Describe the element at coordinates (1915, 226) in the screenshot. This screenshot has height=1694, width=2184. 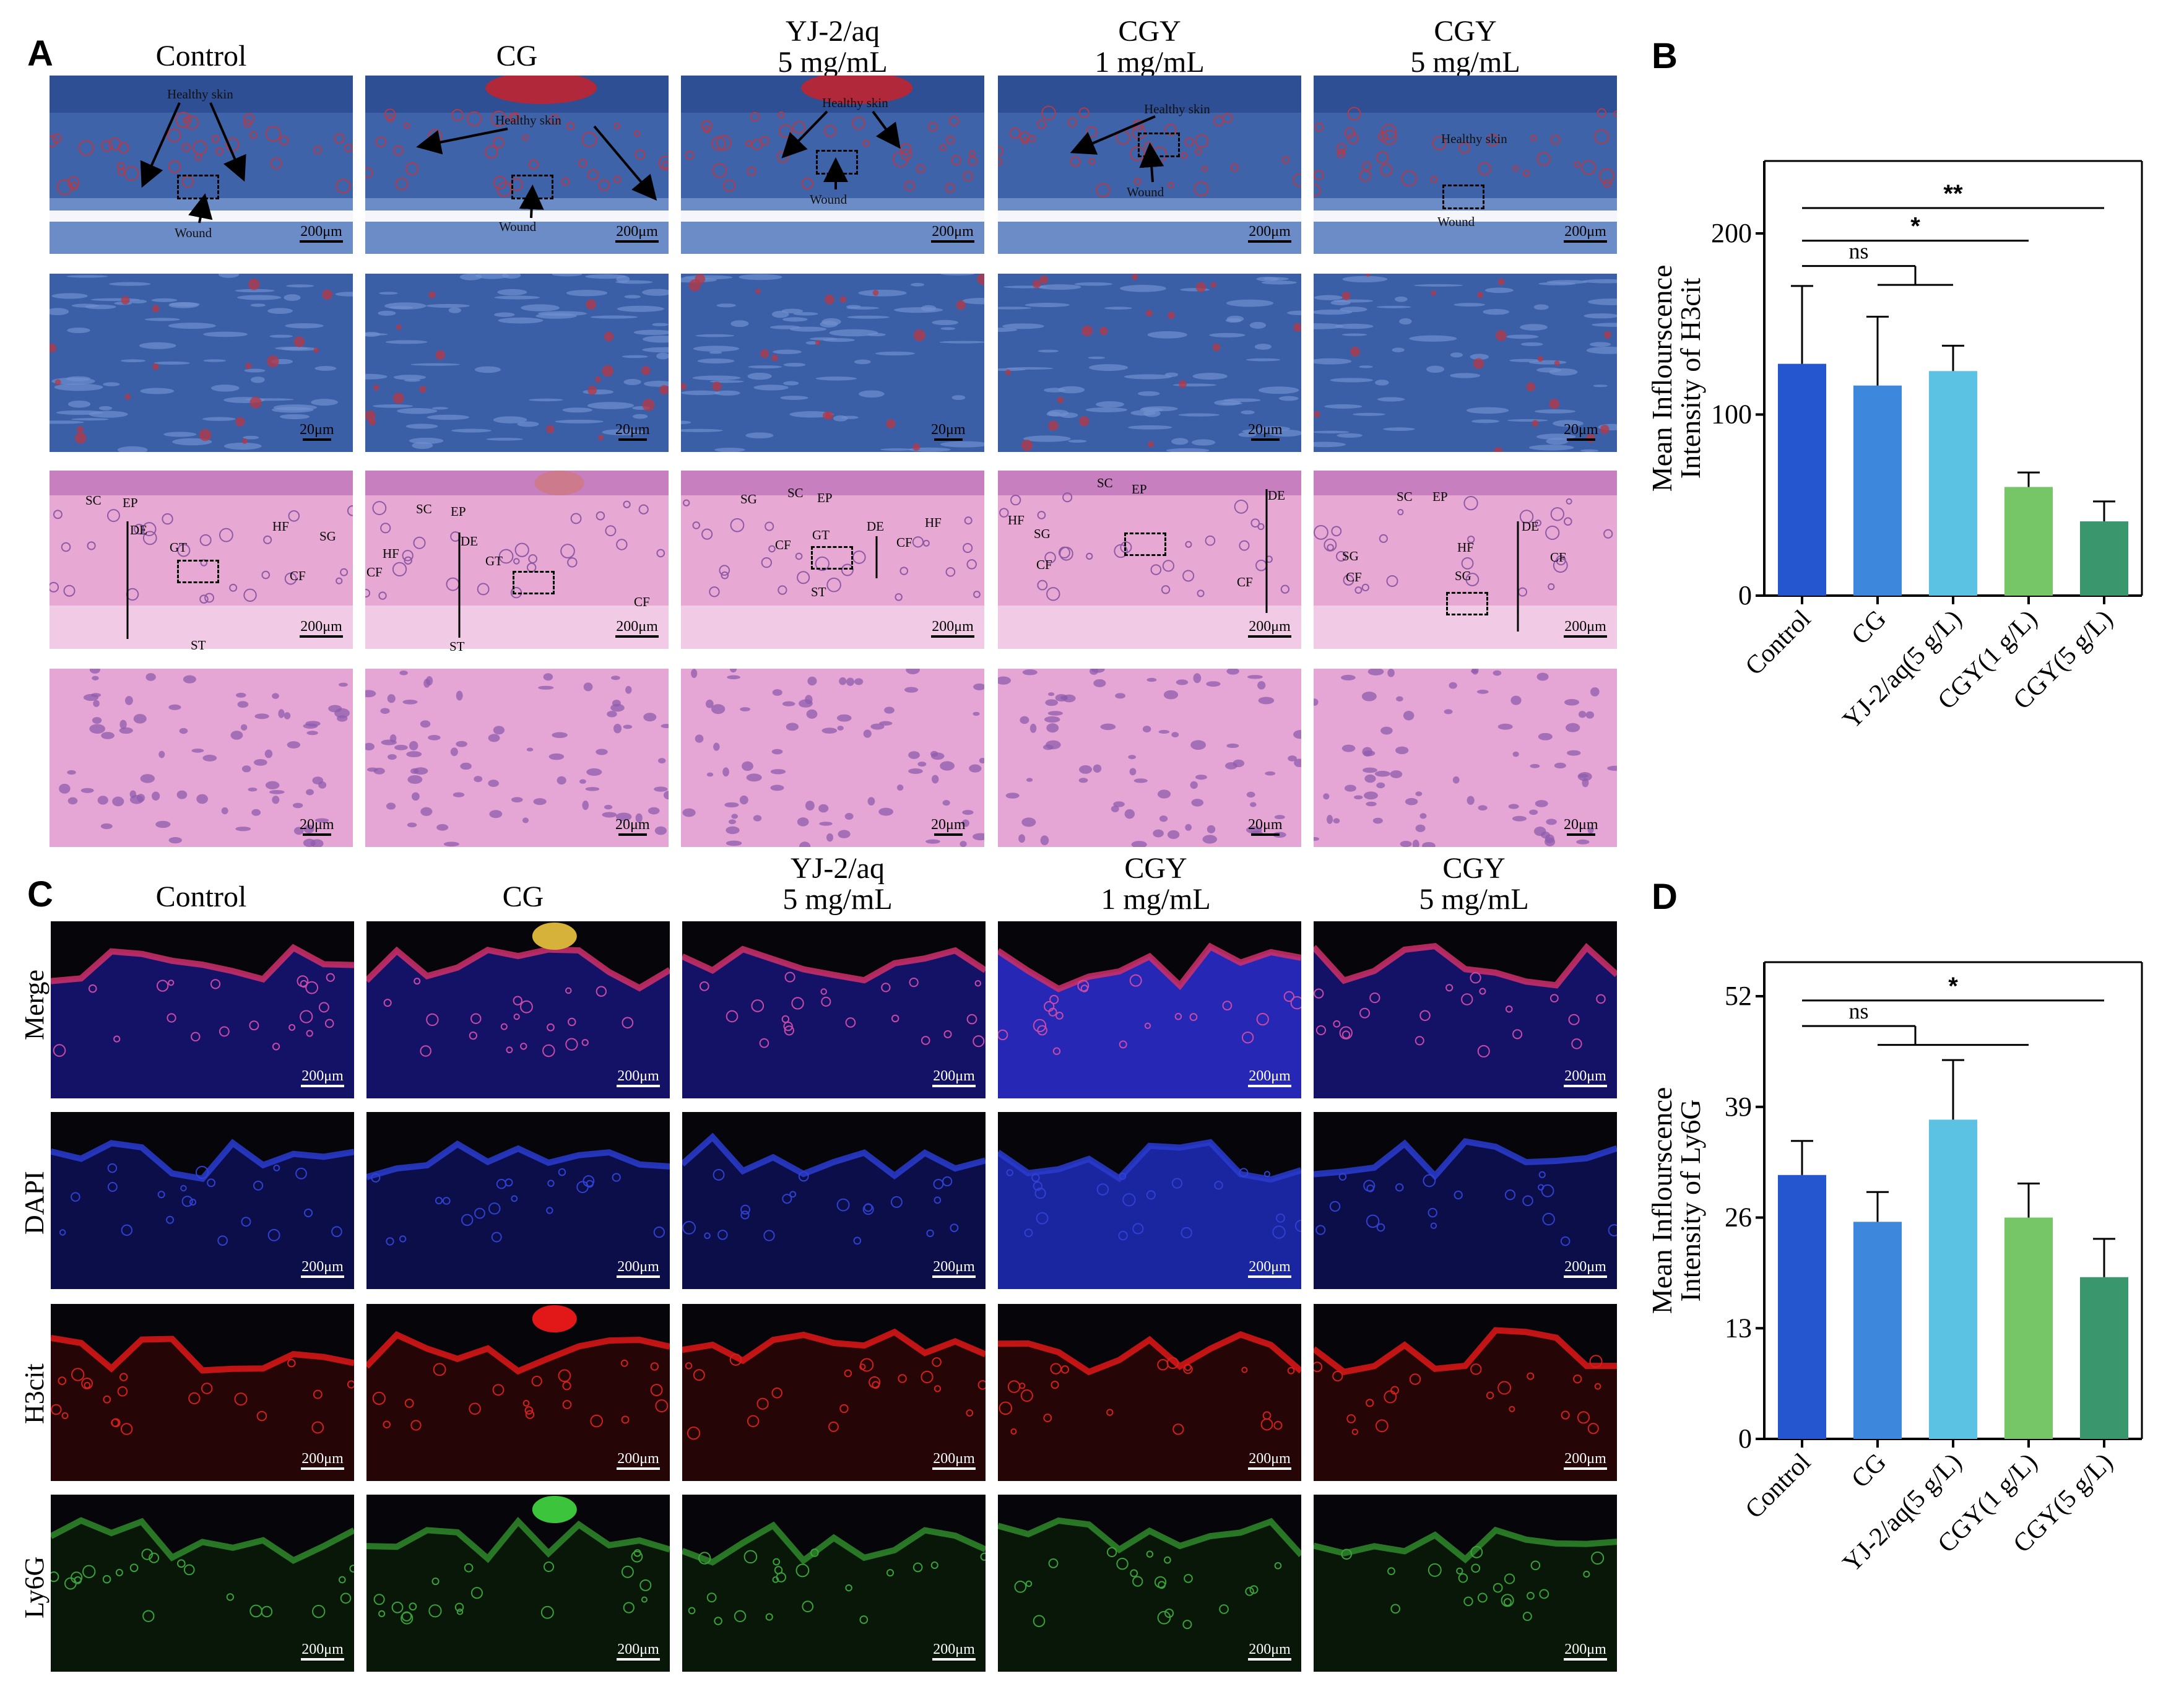
I see `significance-label: *` at that location.